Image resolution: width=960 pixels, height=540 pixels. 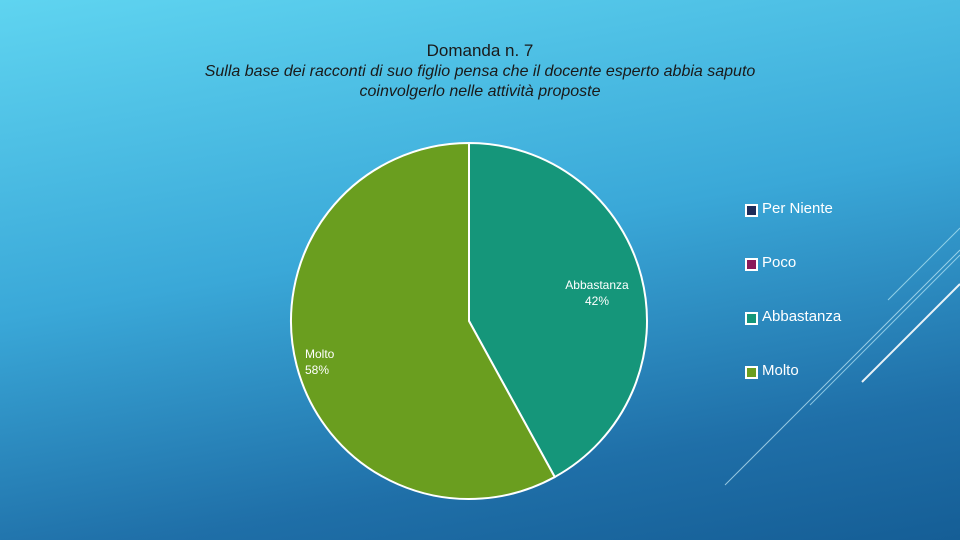 What do you see at coordinates (317, 370) in the screenshot?
I see `data-label-value-molto: 58%` at bounding box center [317, 370].